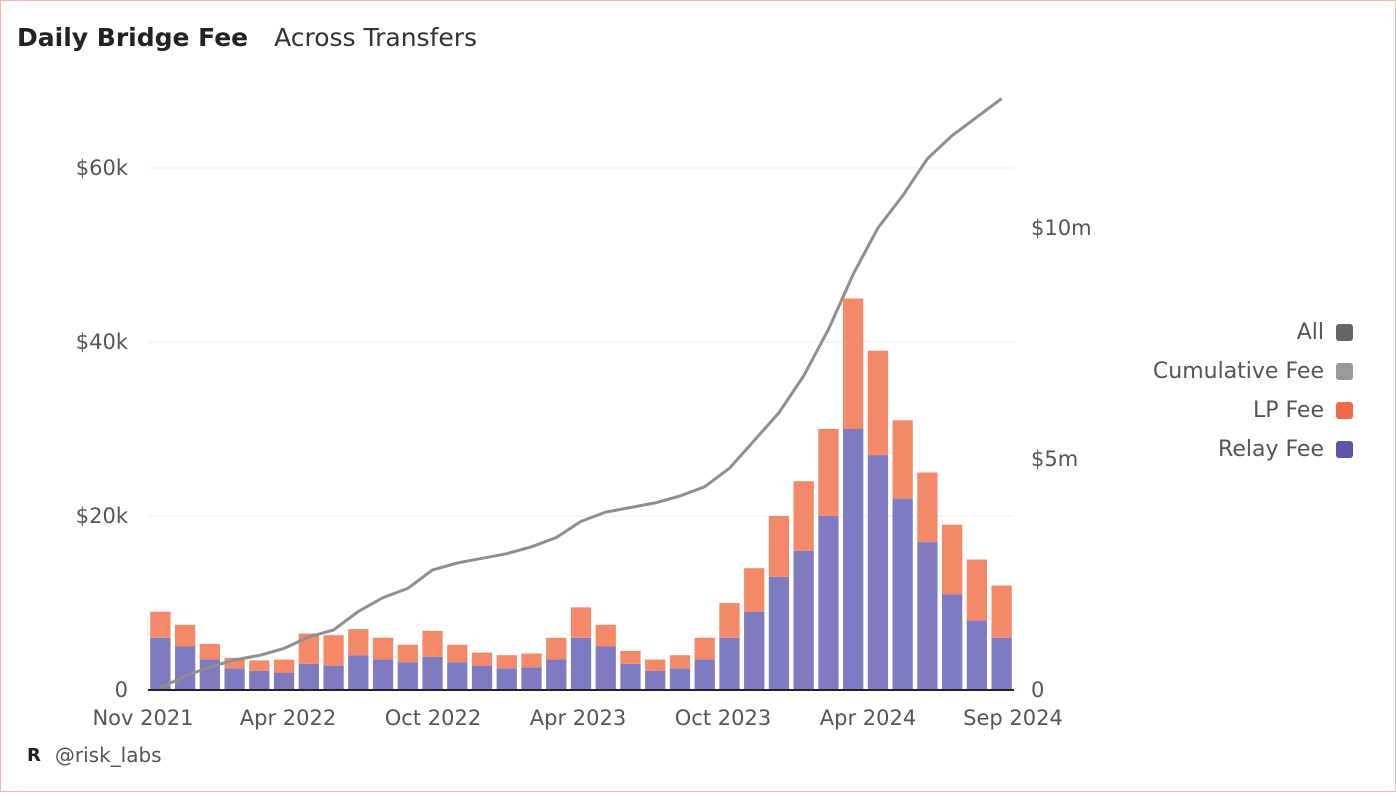 The width and height of the screenshot is (1396, 793). I want to click on legend-label: Relay Fee, so click(1271, 449).